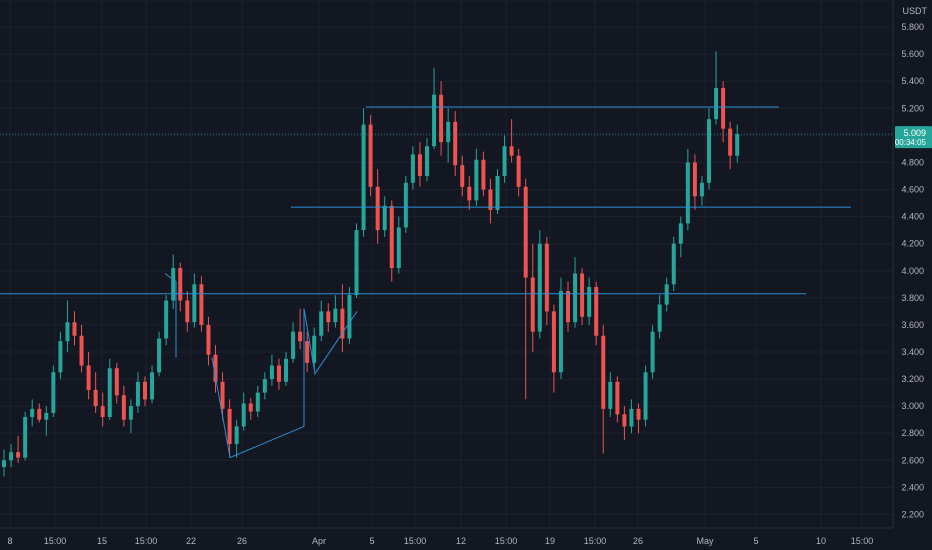  Describe the element at coordinates (461, 541) in the screenshot. I see `time-tick-label: 12` at that location.